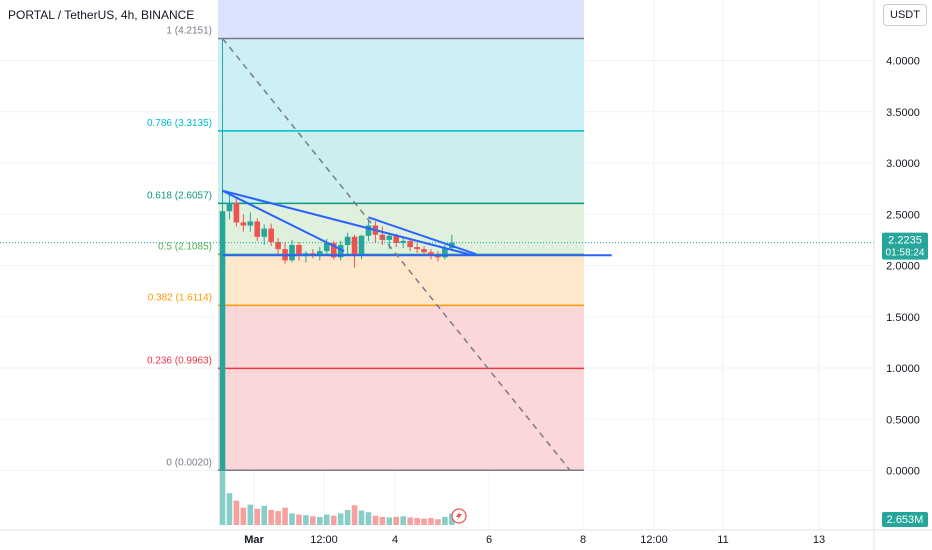 The image size is (932, 550). What do you see at coordinates (401, 19) in the screenshot?
I see `fib-band-extension` at bounding box center [401, 19].